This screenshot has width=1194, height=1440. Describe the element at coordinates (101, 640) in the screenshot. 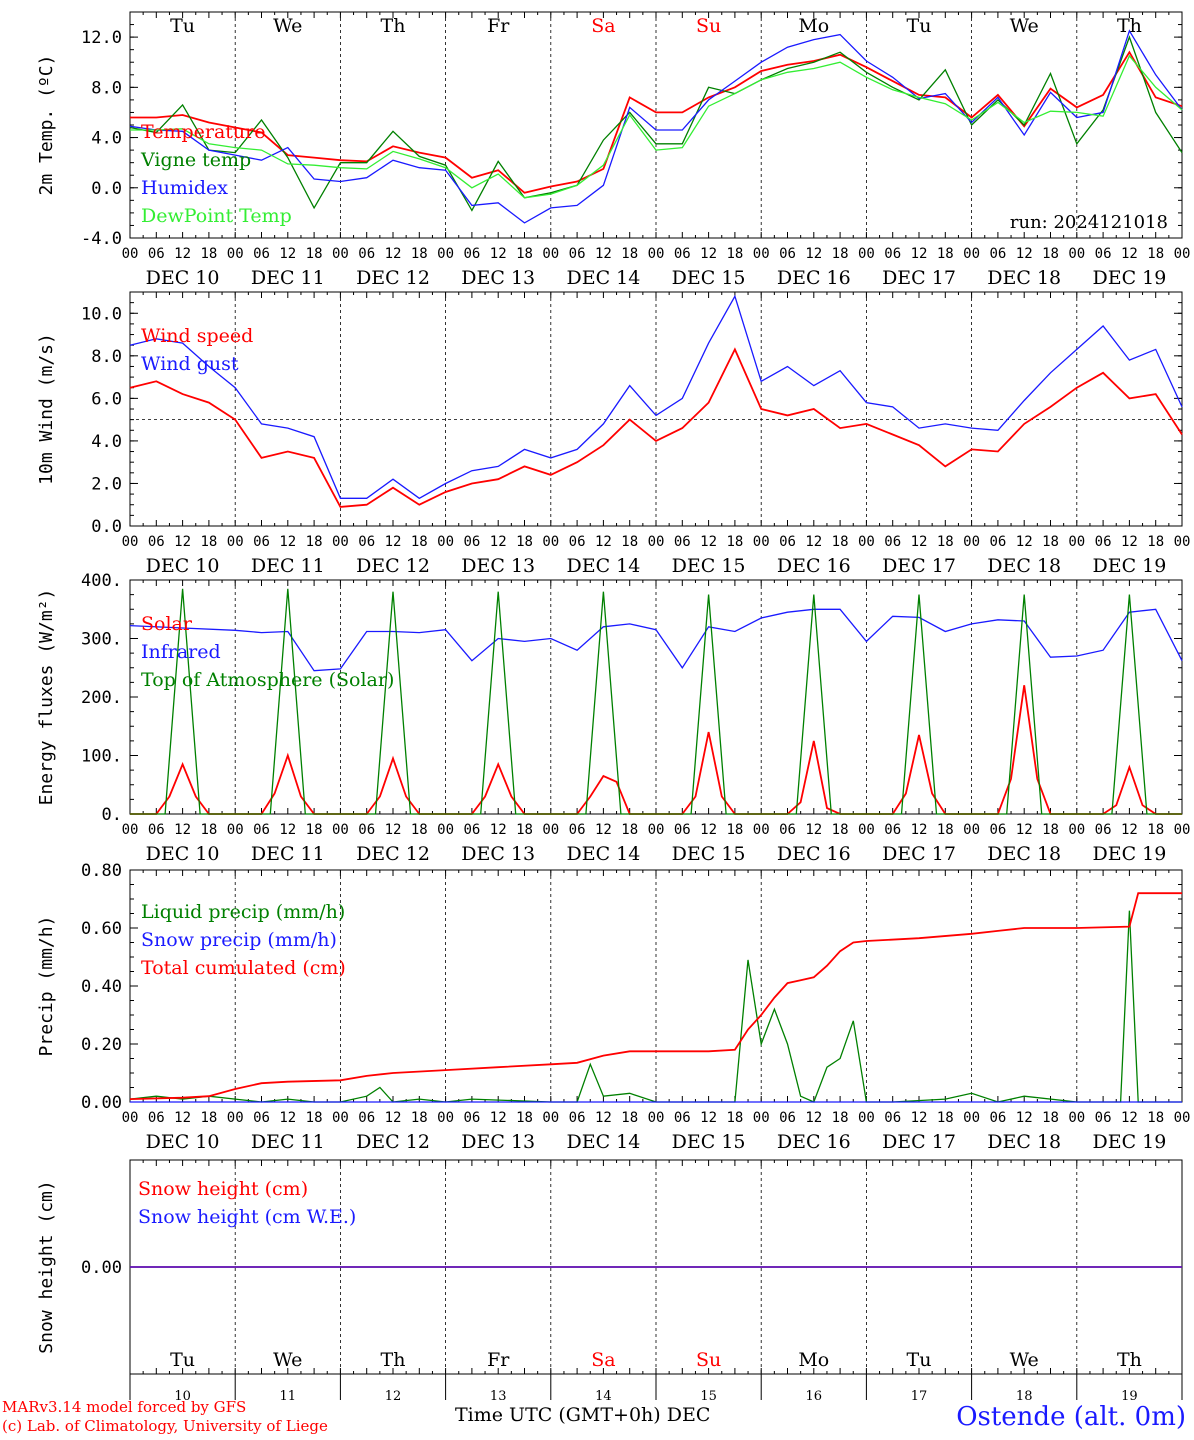

I see `y-tick-label: 300.` at that location.